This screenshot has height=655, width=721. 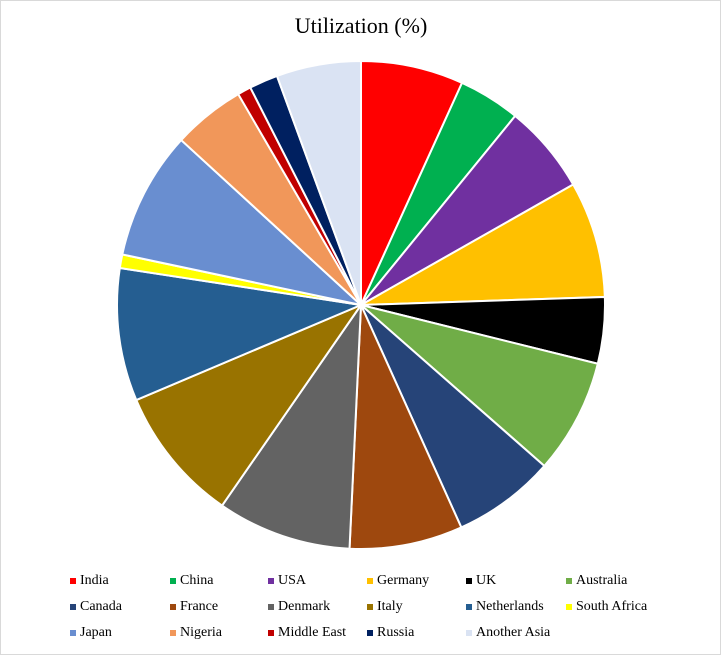 What do you see at coordinates (361, 25) in the screenshot?
I see `chart-title: Utilization (%)` at bounding box center [361, 25].